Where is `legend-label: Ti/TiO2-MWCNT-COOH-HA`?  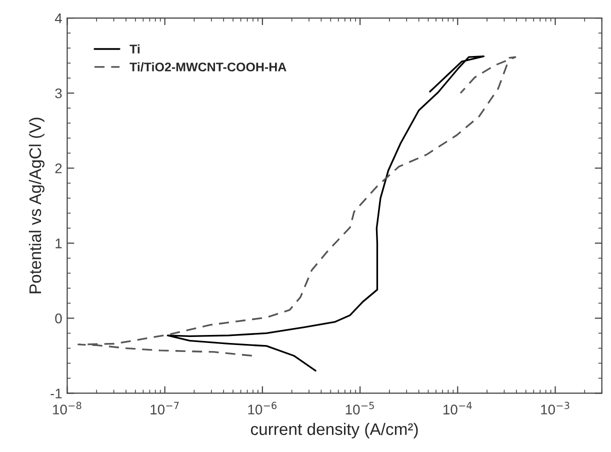
legend-label: Ti/TiO2-MWCNT-COOH-HA is located at coordinates (208, 67).